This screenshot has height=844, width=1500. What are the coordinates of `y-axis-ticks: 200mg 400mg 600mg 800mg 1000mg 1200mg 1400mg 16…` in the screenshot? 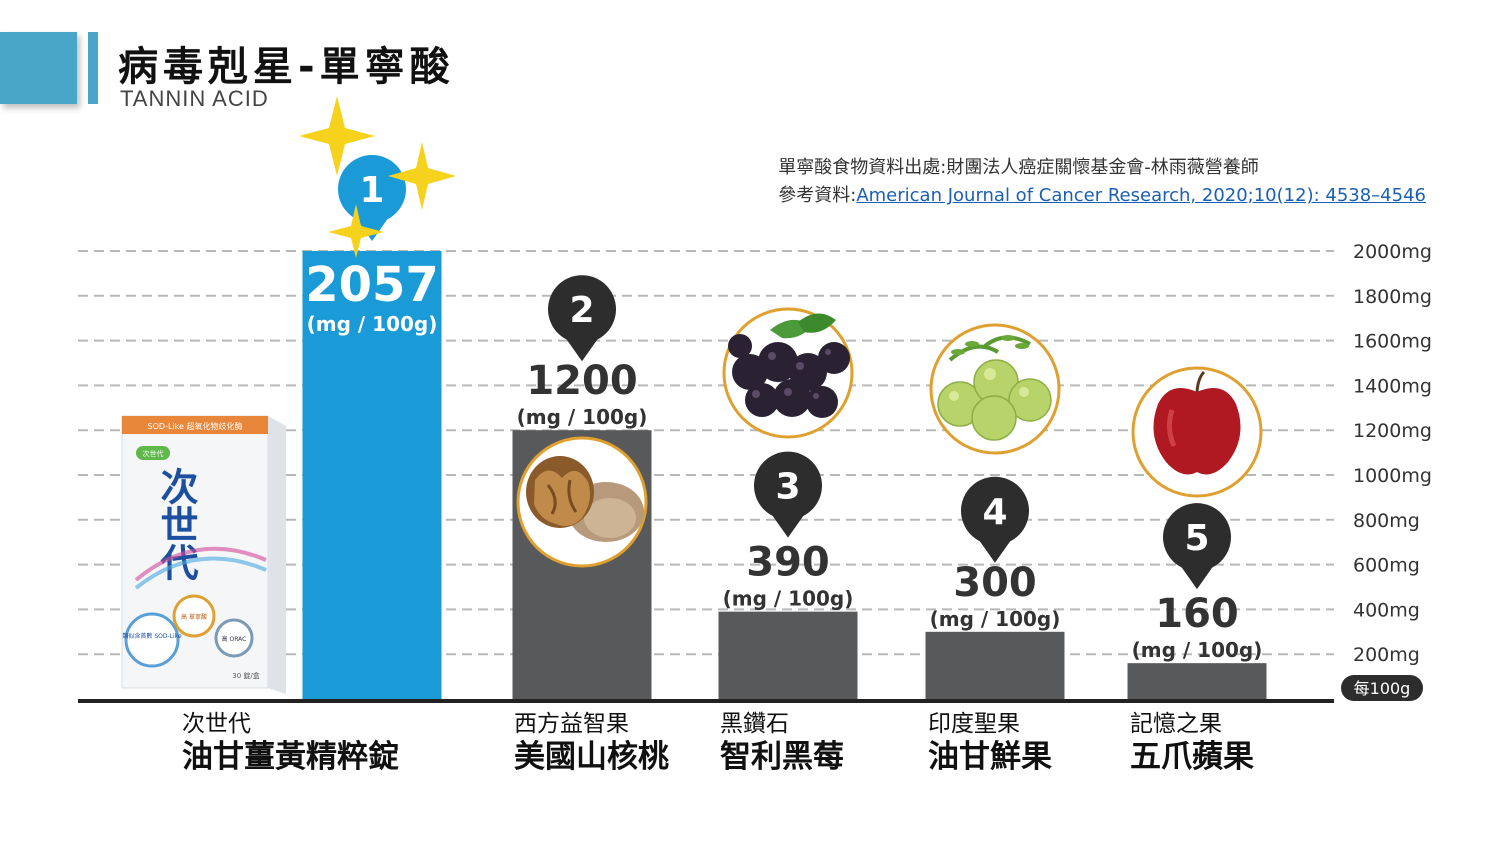 It's located at (1392, 453).